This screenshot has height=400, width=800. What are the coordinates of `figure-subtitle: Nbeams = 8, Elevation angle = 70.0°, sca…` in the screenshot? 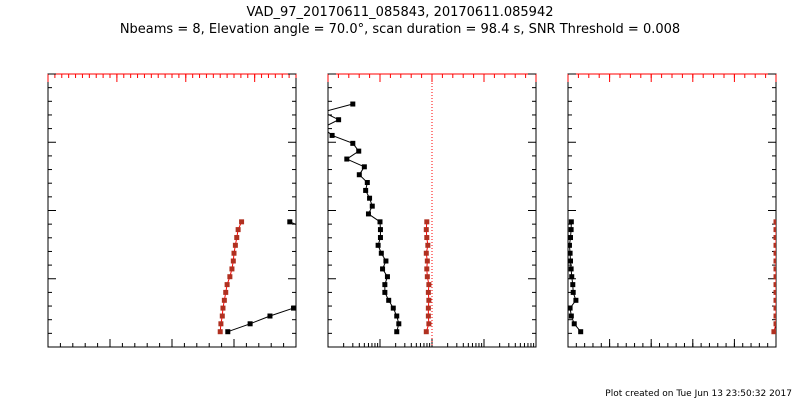 It's located at (400, 29).